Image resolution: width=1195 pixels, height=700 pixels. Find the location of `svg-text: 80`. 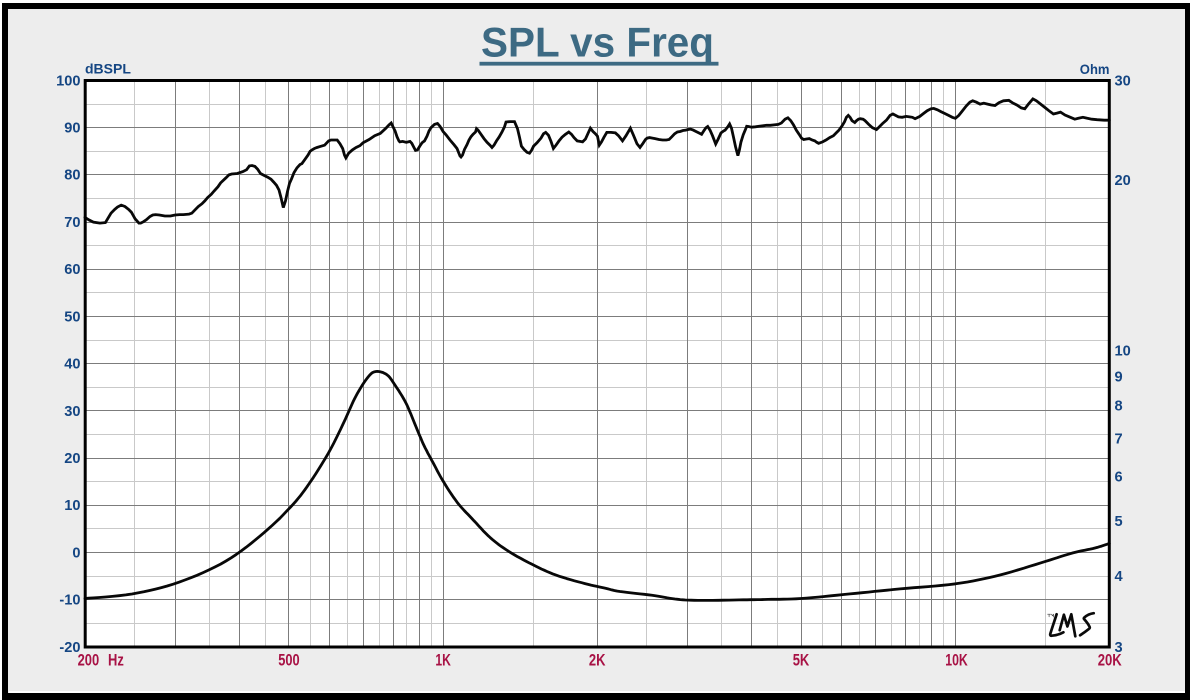

svg-text: 80 is located at coordinates (72, 176).